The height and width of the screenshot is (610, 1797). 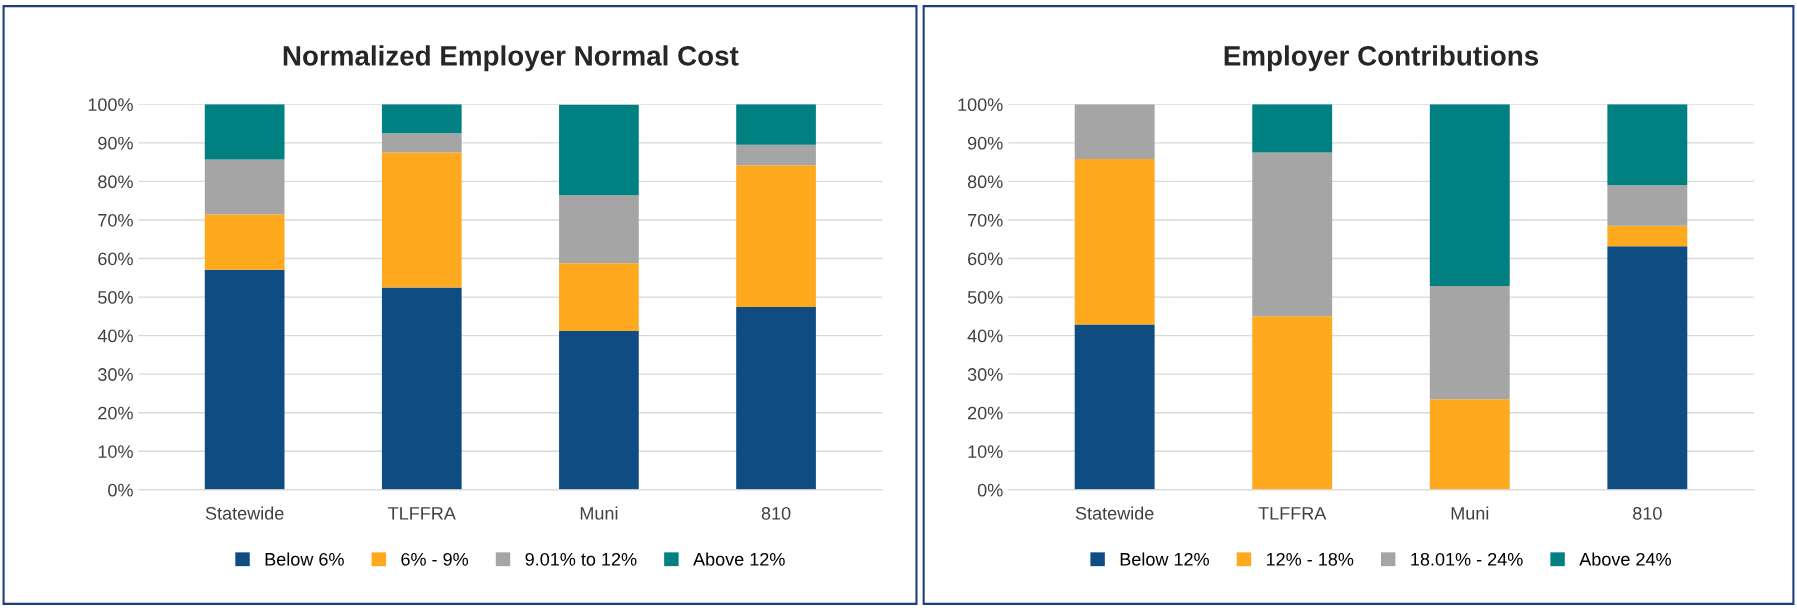 What do you see at coordinates (304, 559) in the screenshot?
I see `legend-label: Below 6%` at bounding box center [304, 559].